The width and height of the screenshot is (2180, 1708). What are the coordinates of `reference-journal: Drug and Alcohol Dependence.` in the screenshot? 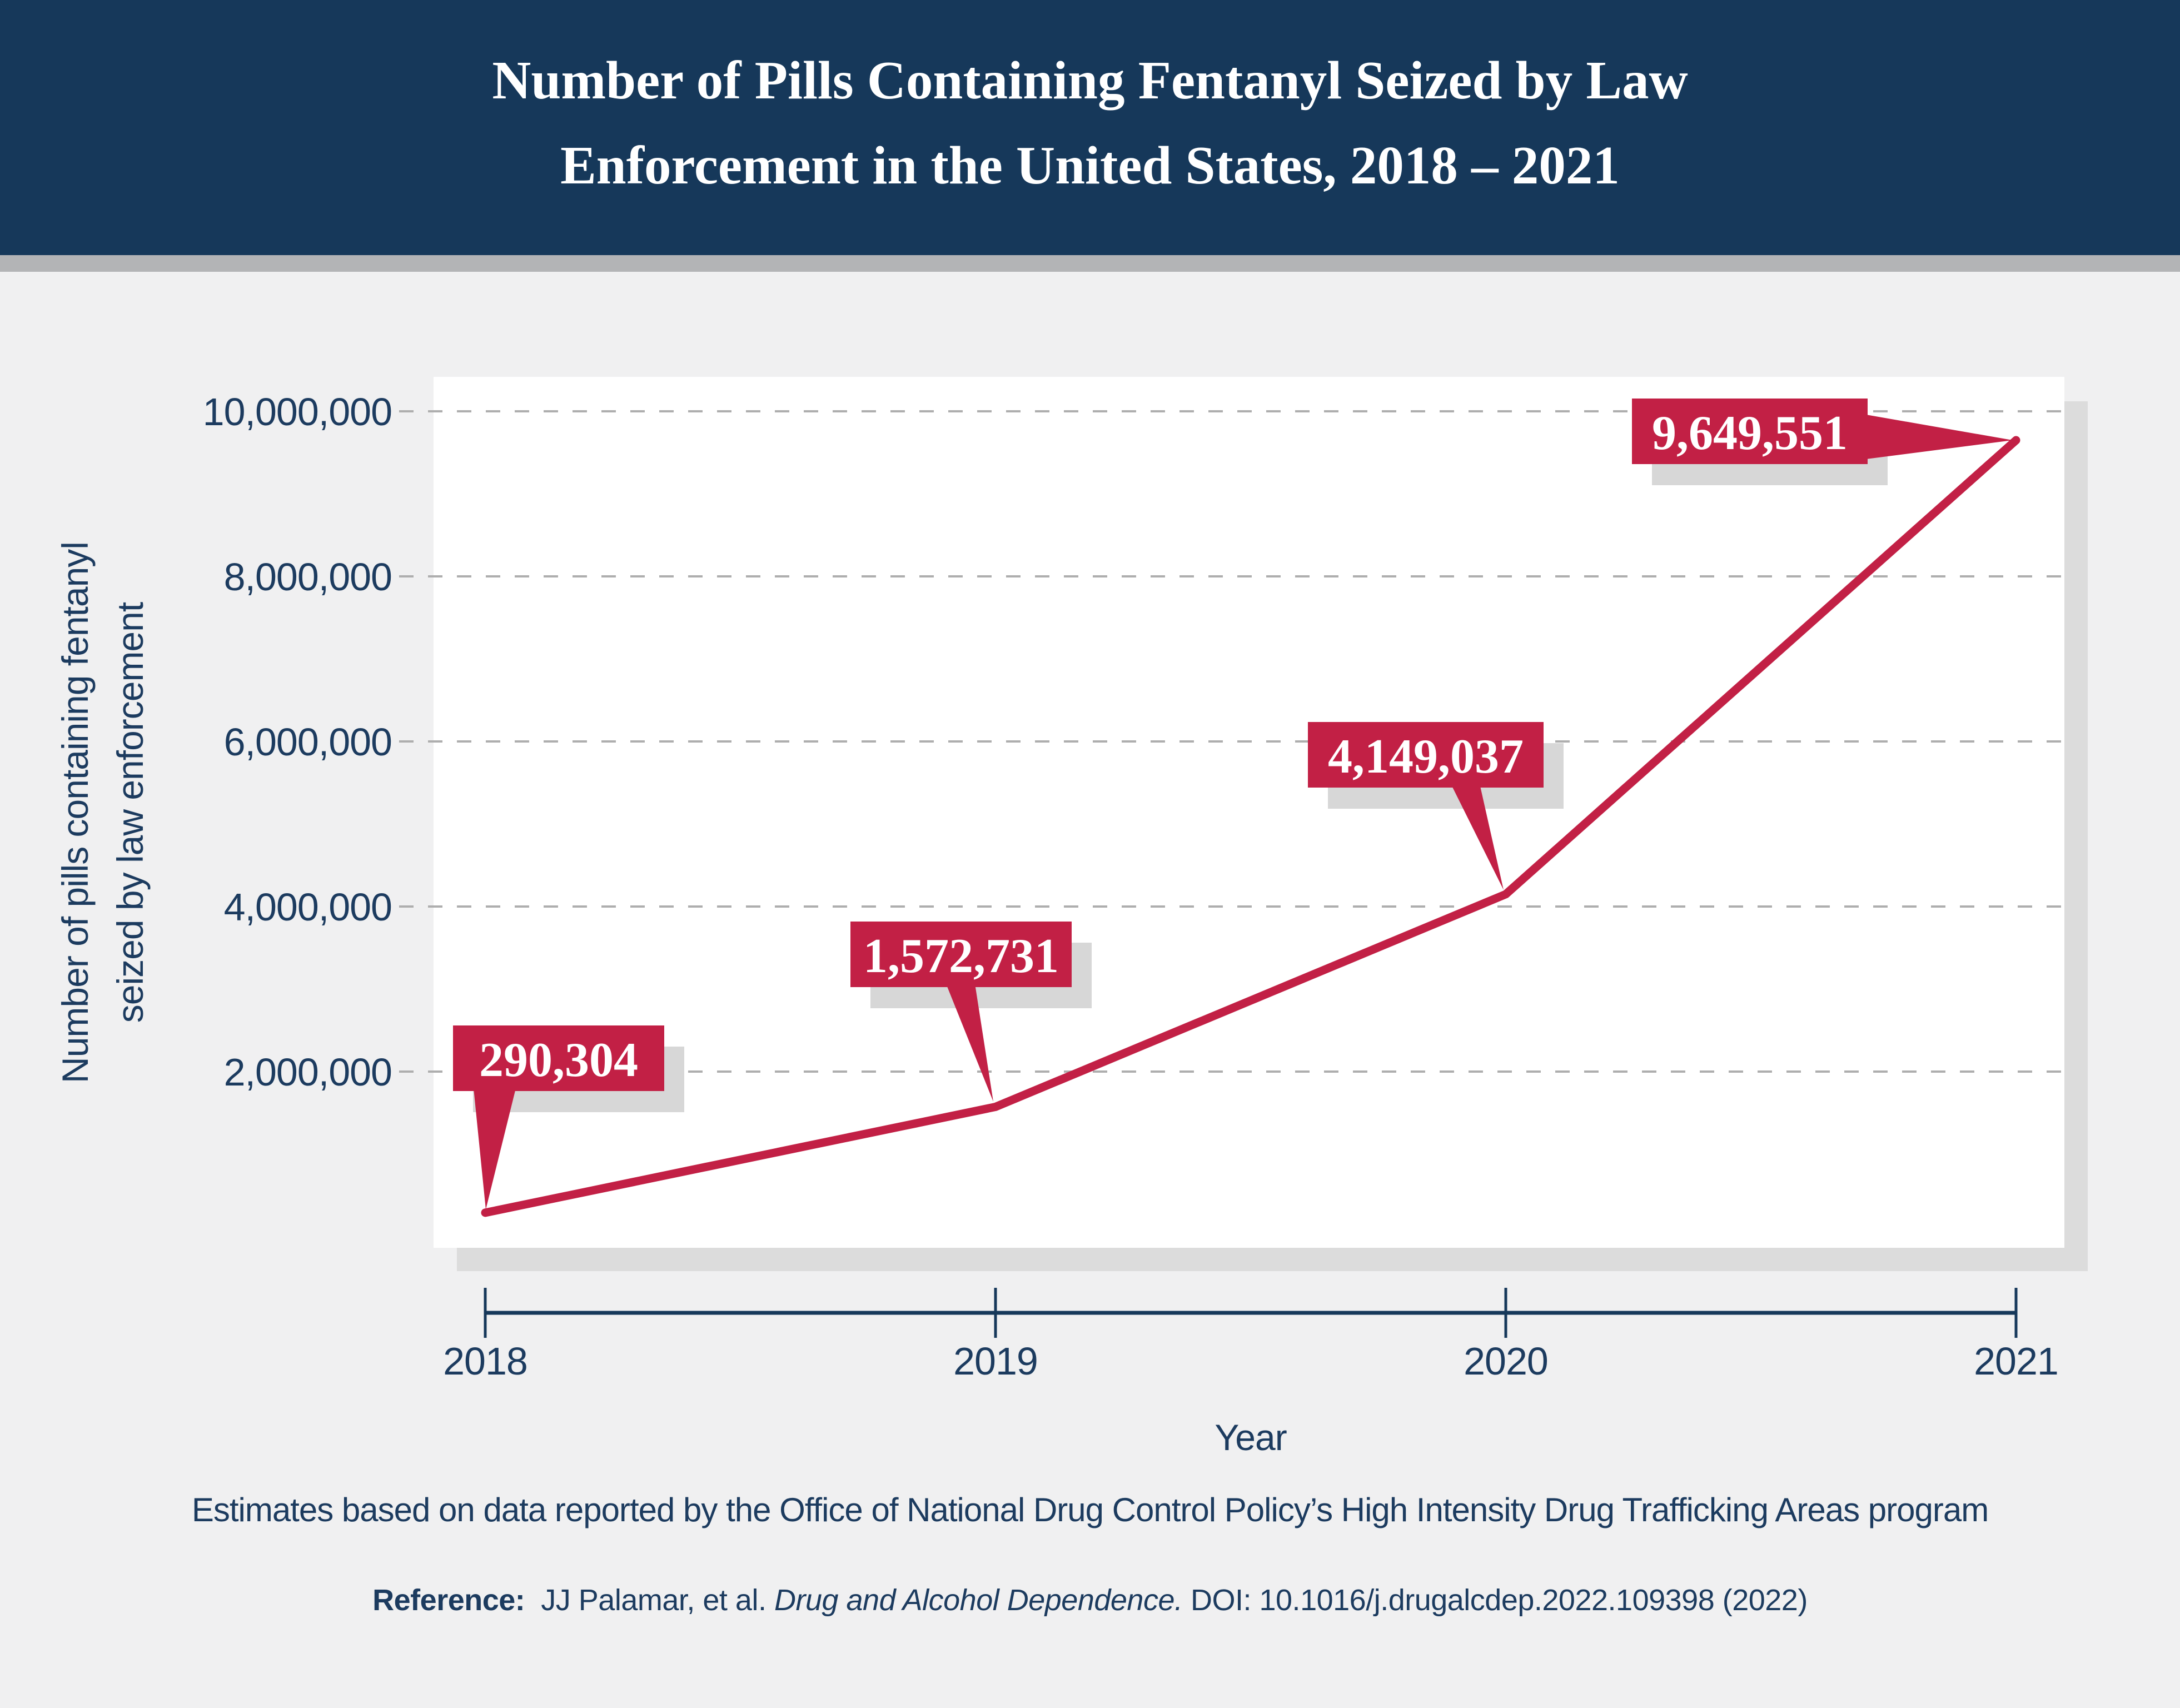 It's located at (979, 1600).